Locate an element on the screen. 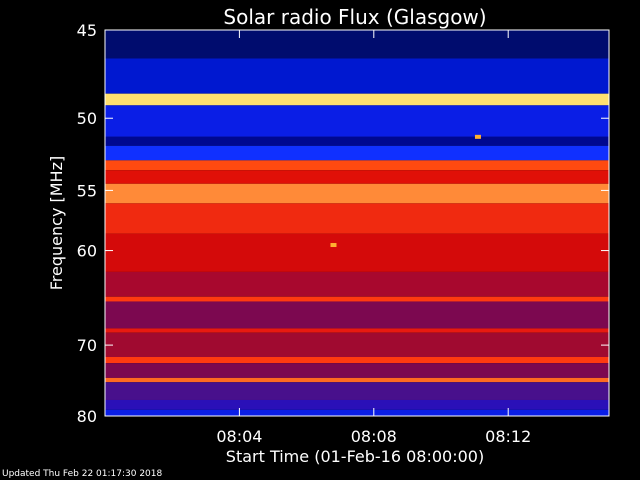  x-tick-label-12: 08:12 is located at coordinates (508, 436).